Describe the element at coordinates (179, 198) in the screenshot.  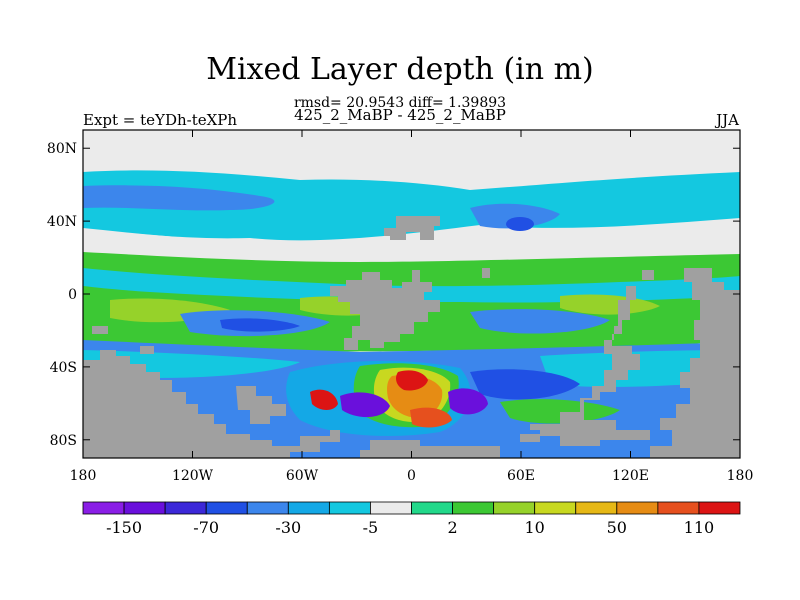
I see `north-pacific-blue` at that location.